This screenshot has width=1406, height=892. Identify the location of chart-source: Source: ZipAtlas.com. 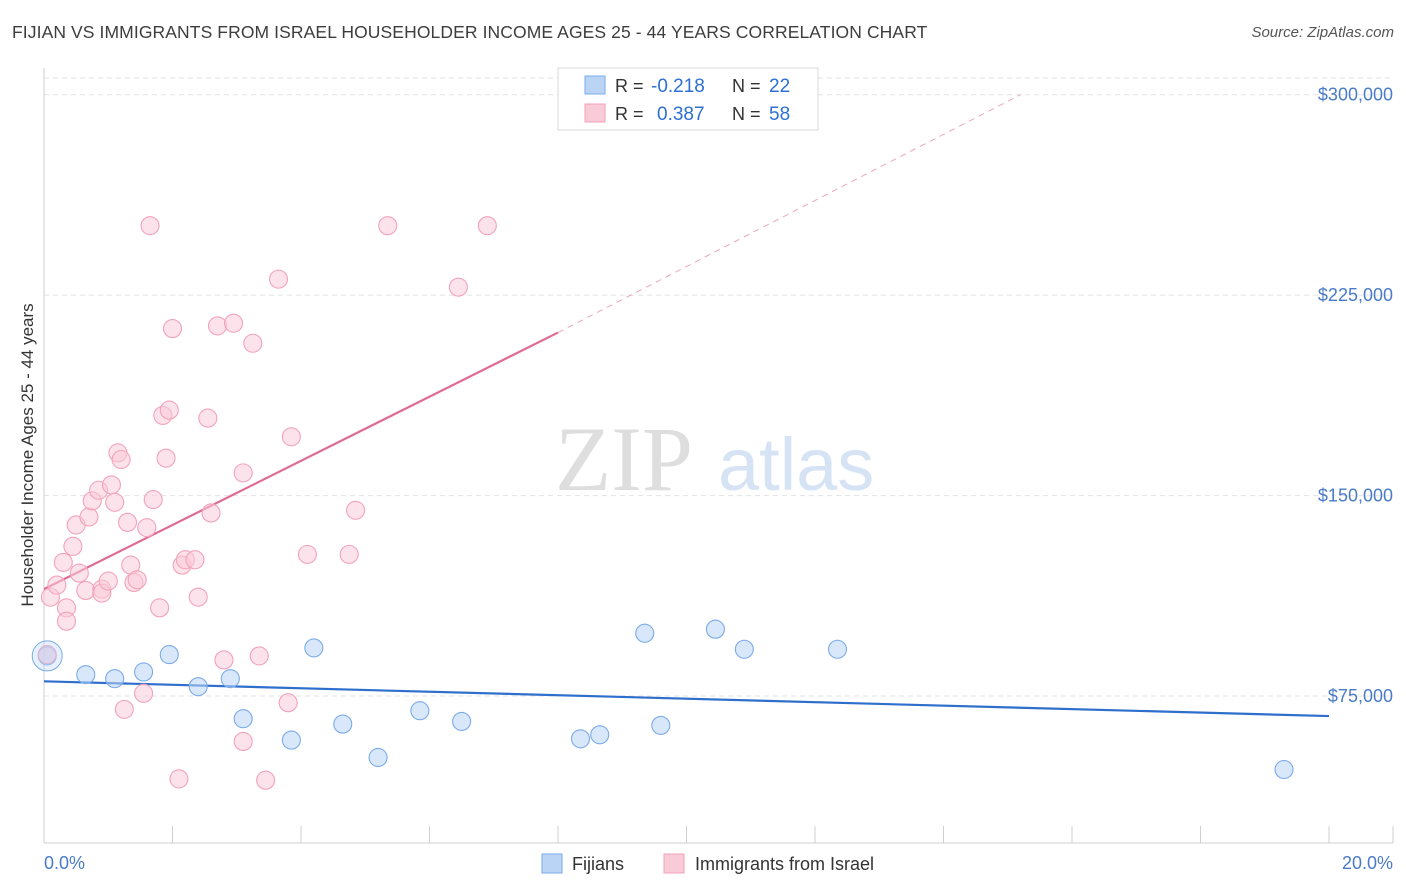
(1322, 32).